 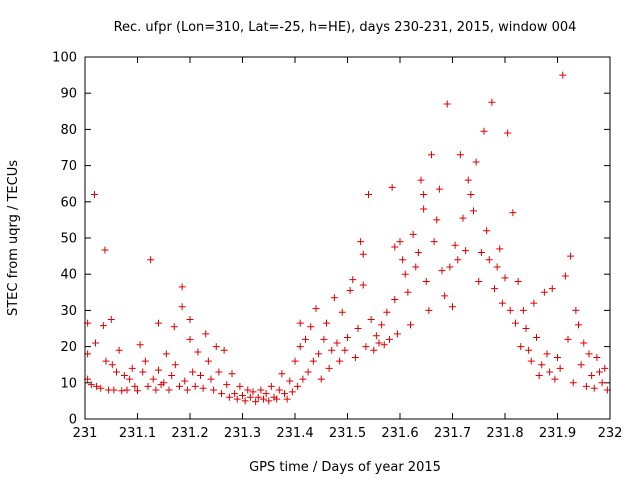 What do you see at coordinates (68, 202) in the screenshot?
I see `y-tick-label: 60` at bounding box center [68, 202].